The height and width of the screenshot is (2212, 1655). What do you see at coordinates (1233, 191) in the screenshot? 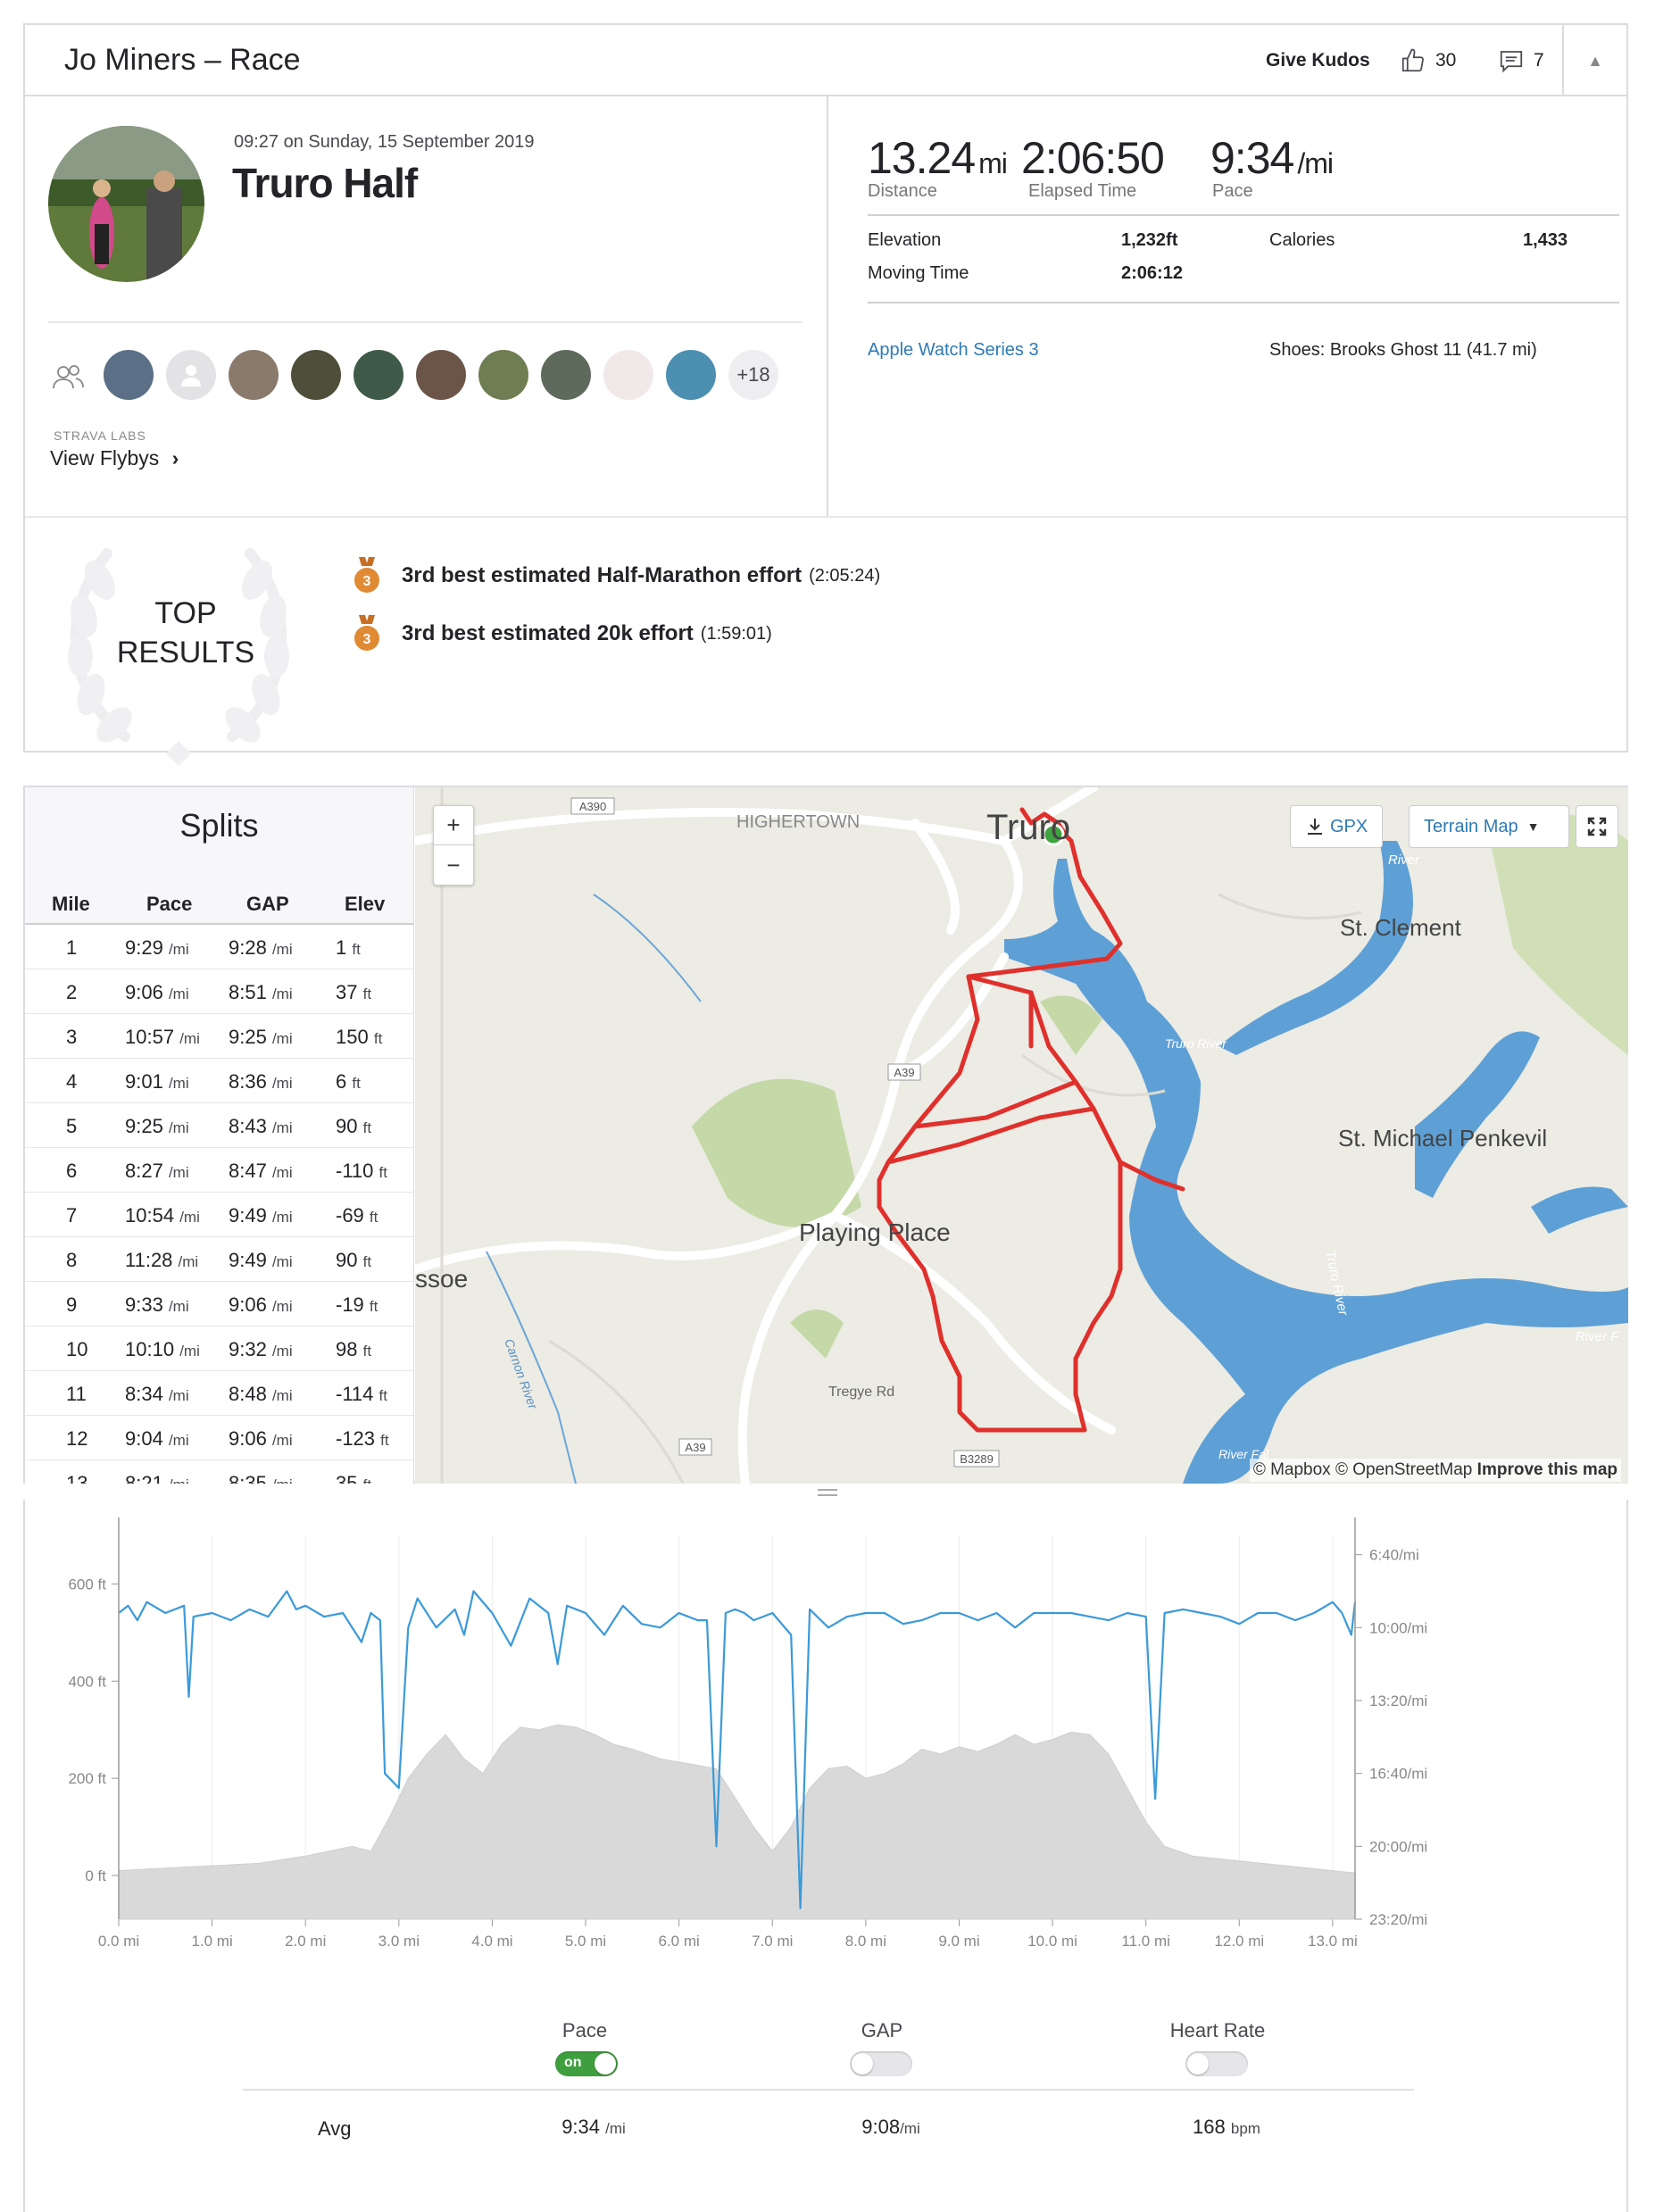
I see `pace-label: Pace` at bounding box center [1233, 191].